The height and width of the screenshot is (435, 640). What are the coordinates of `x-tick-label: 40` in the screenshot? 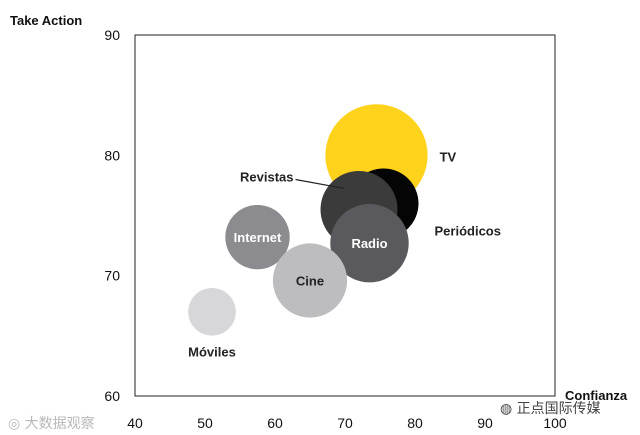 It's located at (135, 423).